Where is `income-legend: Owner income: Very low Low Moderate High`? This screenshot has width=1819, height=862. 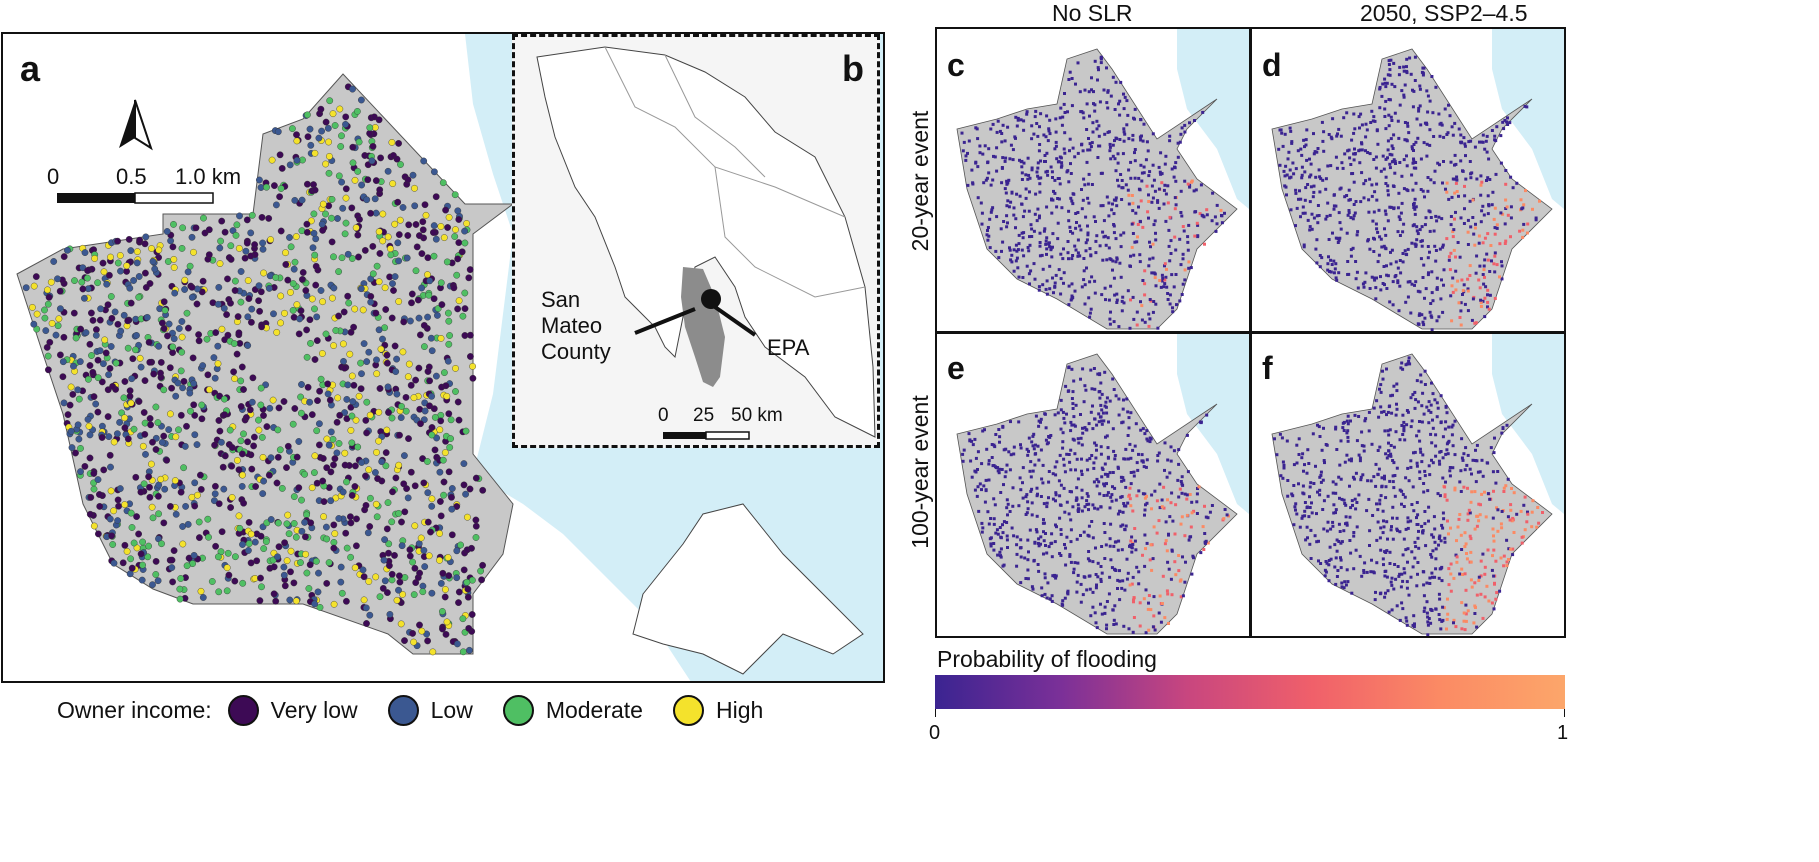
income-legend: Owner income: Very low Low Moderate High is located at coordinates (410, 710).